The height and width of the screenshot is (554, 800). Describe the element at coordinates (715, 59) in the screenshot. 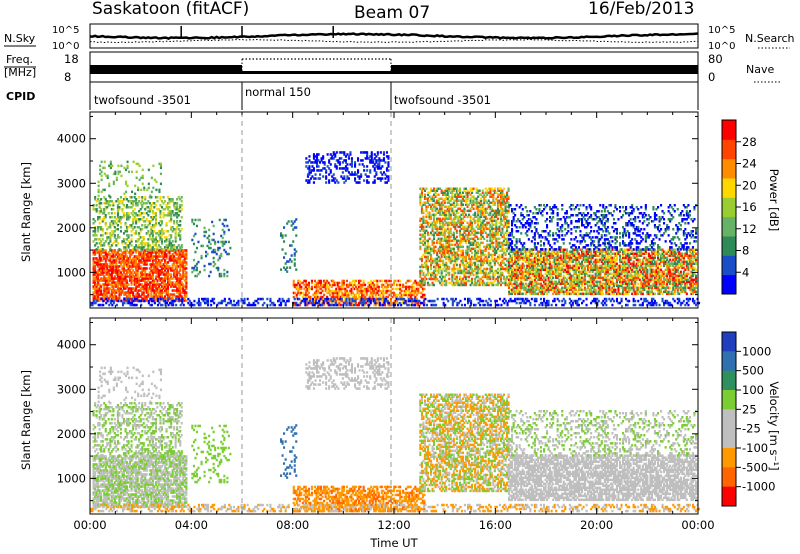

I see `nave-tick-high: 80` at that location.